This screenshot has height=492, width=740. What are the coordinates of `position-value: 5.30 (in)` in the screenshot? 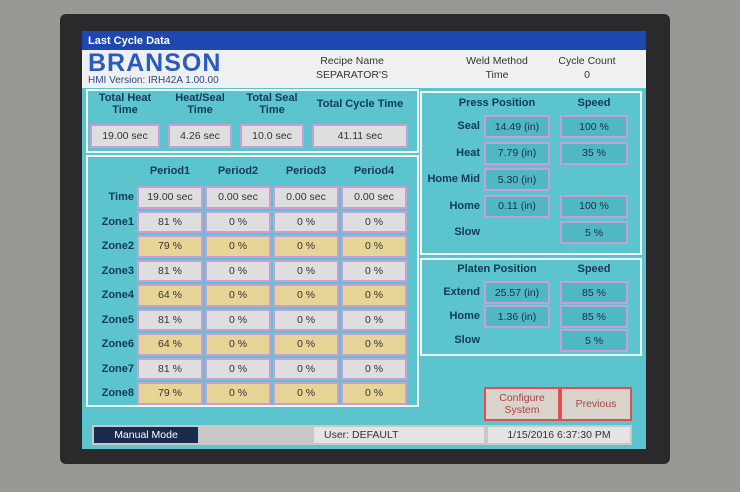 It's located at (517, 179).